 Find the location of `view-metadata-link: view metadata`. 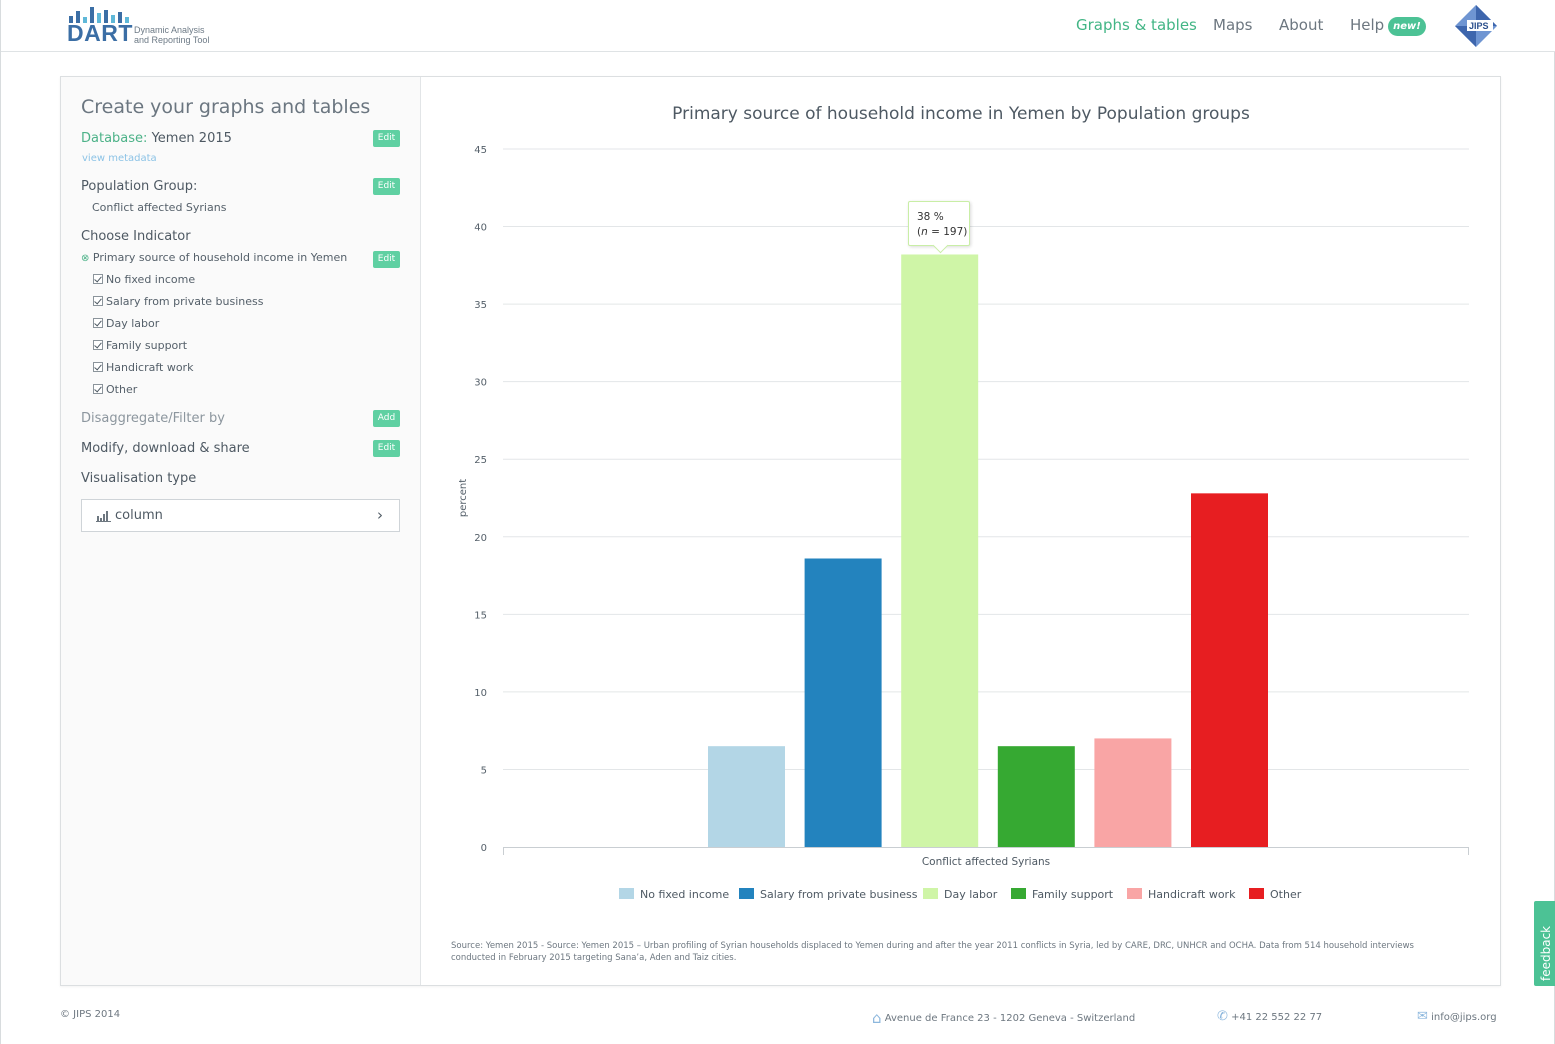

view-metadata-link: view metadata is located at coordinates (119, 158).